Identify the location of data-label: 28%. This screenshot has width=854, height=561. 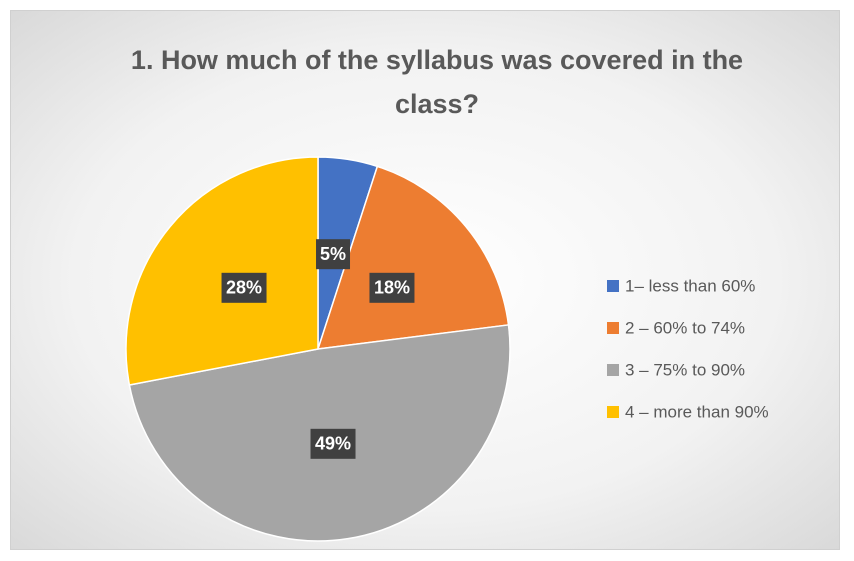
(244, 288).